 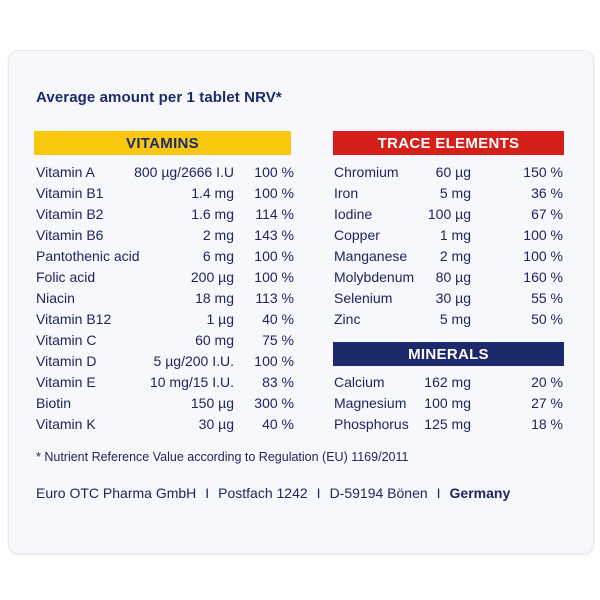 I want to click on city: D-59194 Bönen, so click(x=378, y=493).